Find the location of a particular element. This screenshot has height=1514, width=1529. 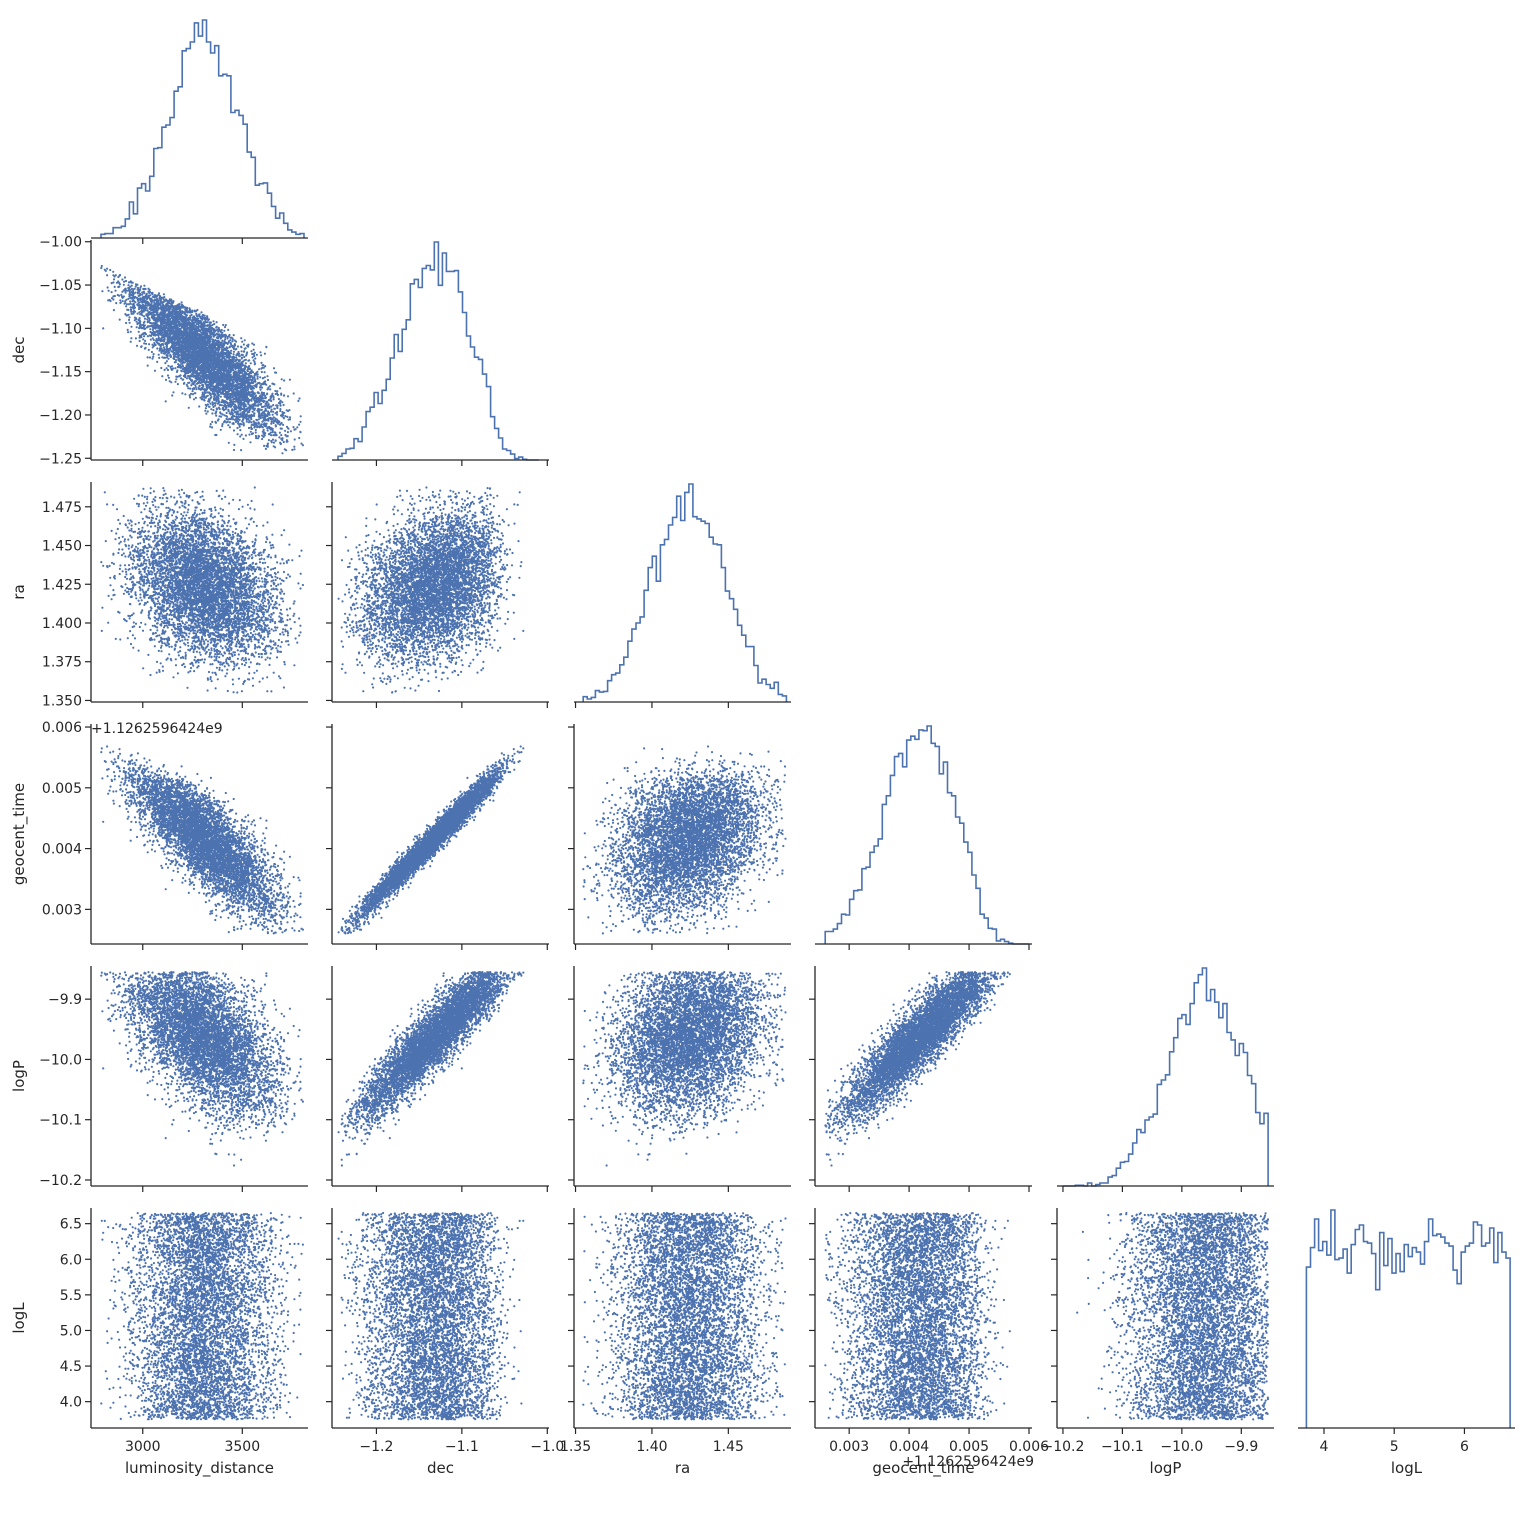

x-tick-label: −1.0 is located at coordinates (547, 1447).